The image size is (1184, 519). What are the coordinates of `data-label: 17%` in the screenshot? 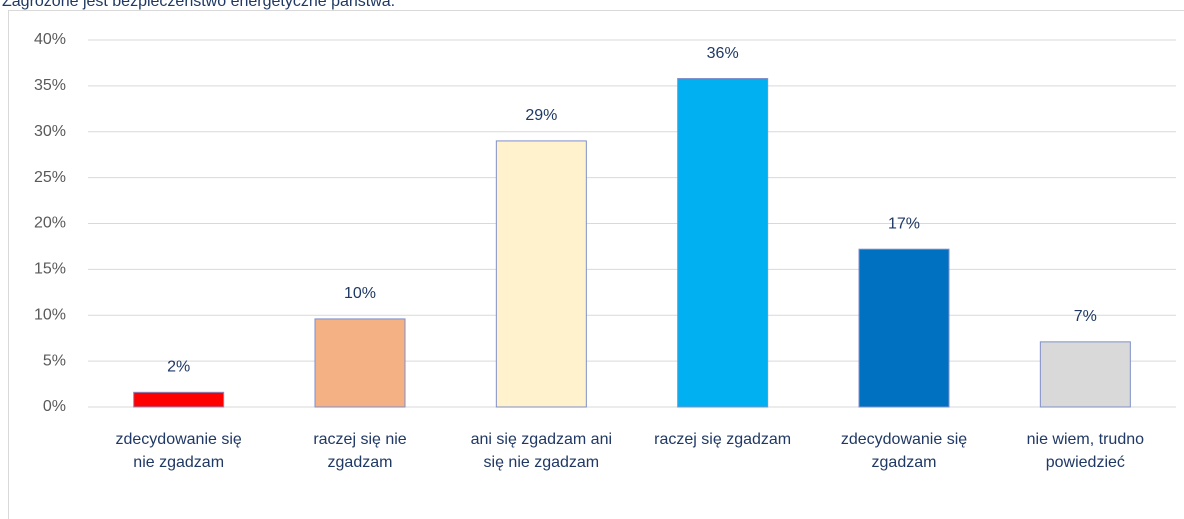 It's located at (904, 223).